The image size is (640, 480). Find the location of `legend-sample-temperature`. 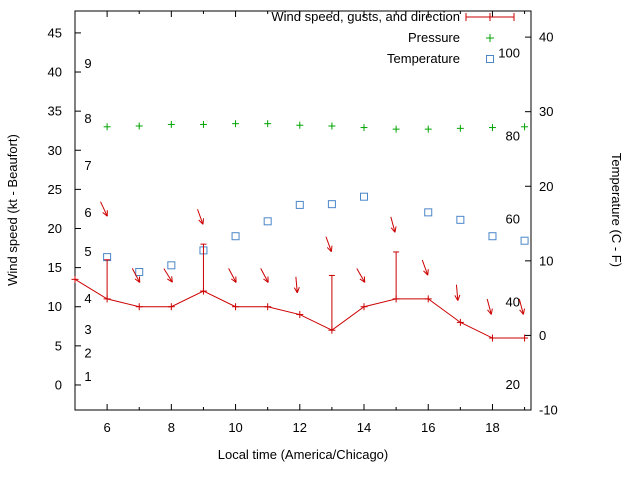

legend-sample-temperature is located at coordinates (490, 59).